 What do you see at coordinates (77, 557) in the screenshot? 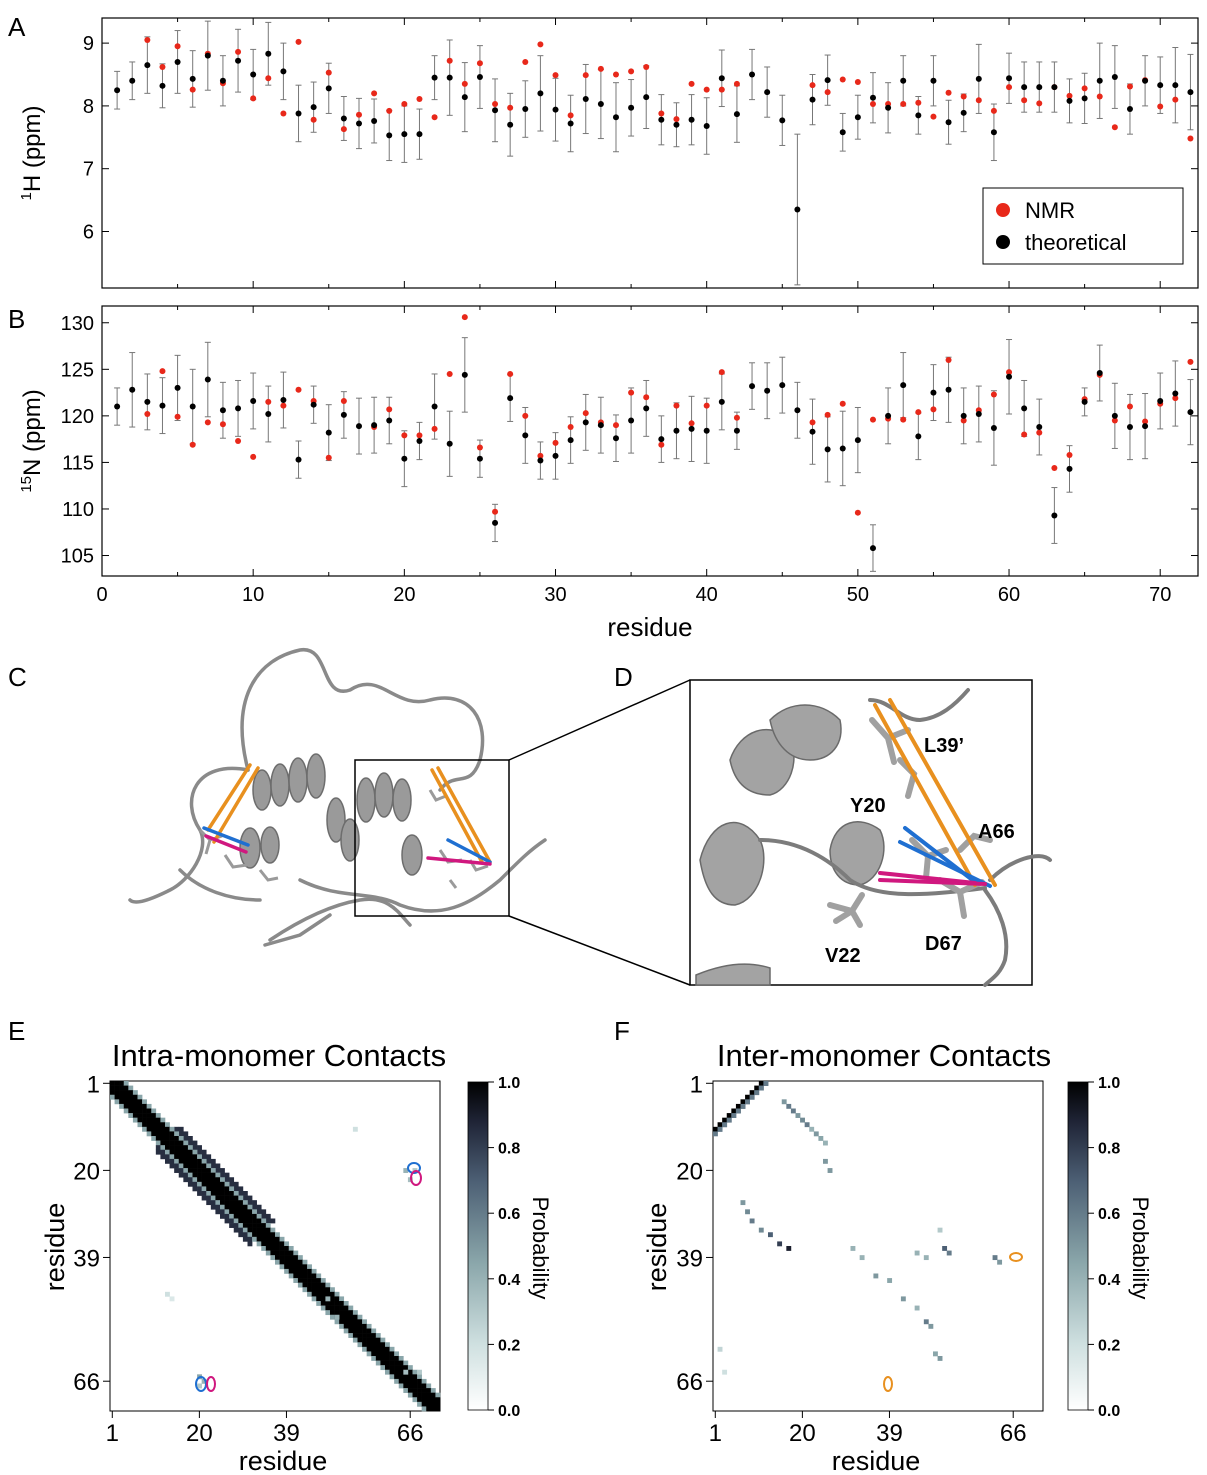
I see `y-tick-label: 105` at bounding box center [77, 557].